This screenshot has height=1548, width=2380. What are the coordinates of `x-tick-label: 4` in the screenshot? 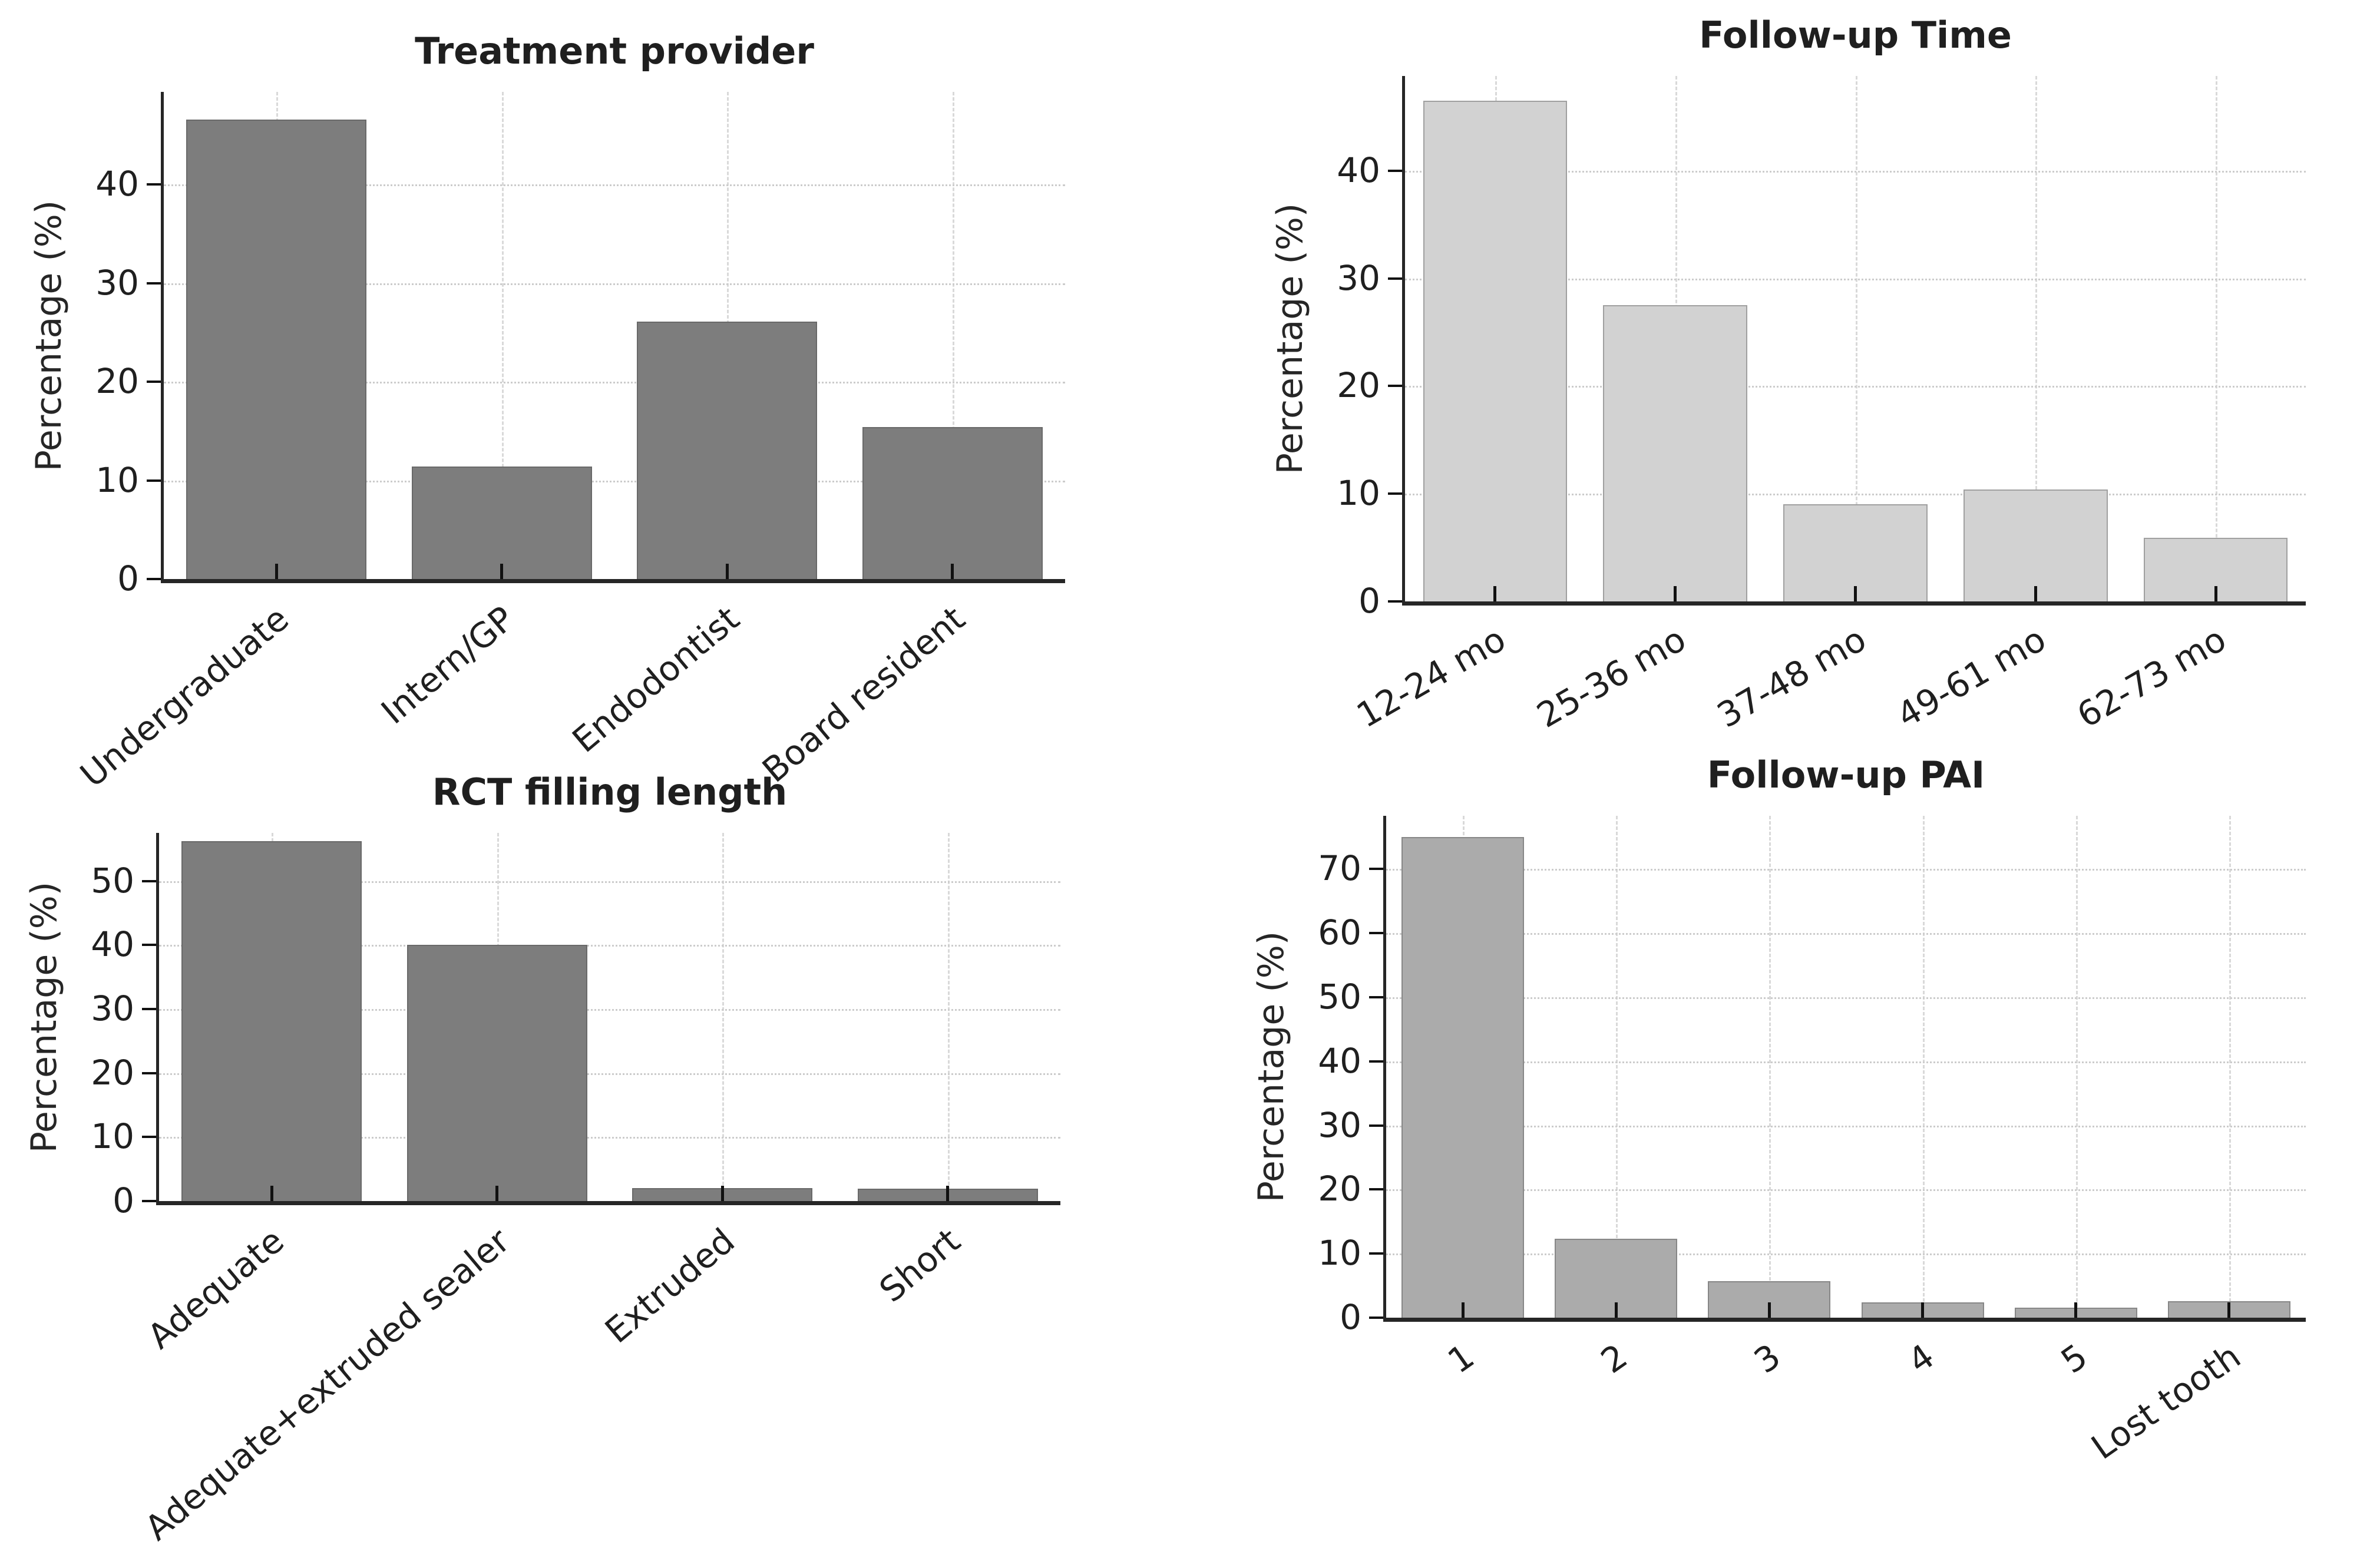 It's located at (1921, 1359).